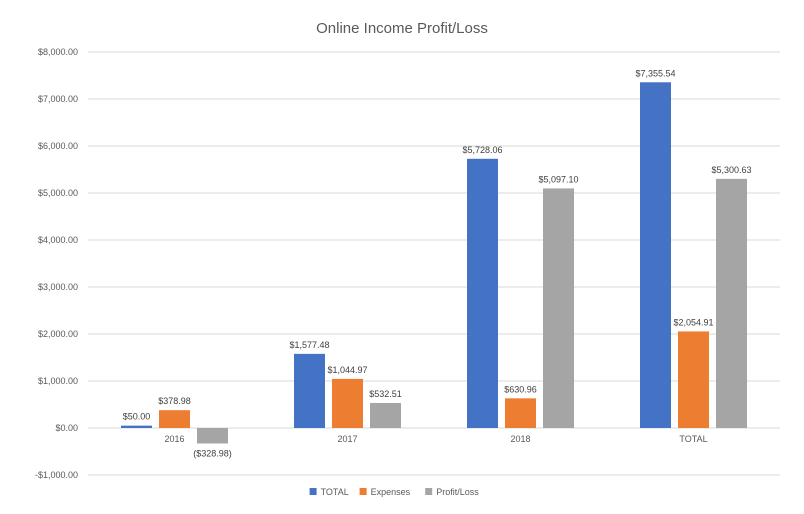 Image resolution: width=804 pixels, height=514 pixels. What do you see at coordinates (58, 240) in the screenshot?
I see `y-tick-label: $4,000.00` at bounding box center [58, 240].